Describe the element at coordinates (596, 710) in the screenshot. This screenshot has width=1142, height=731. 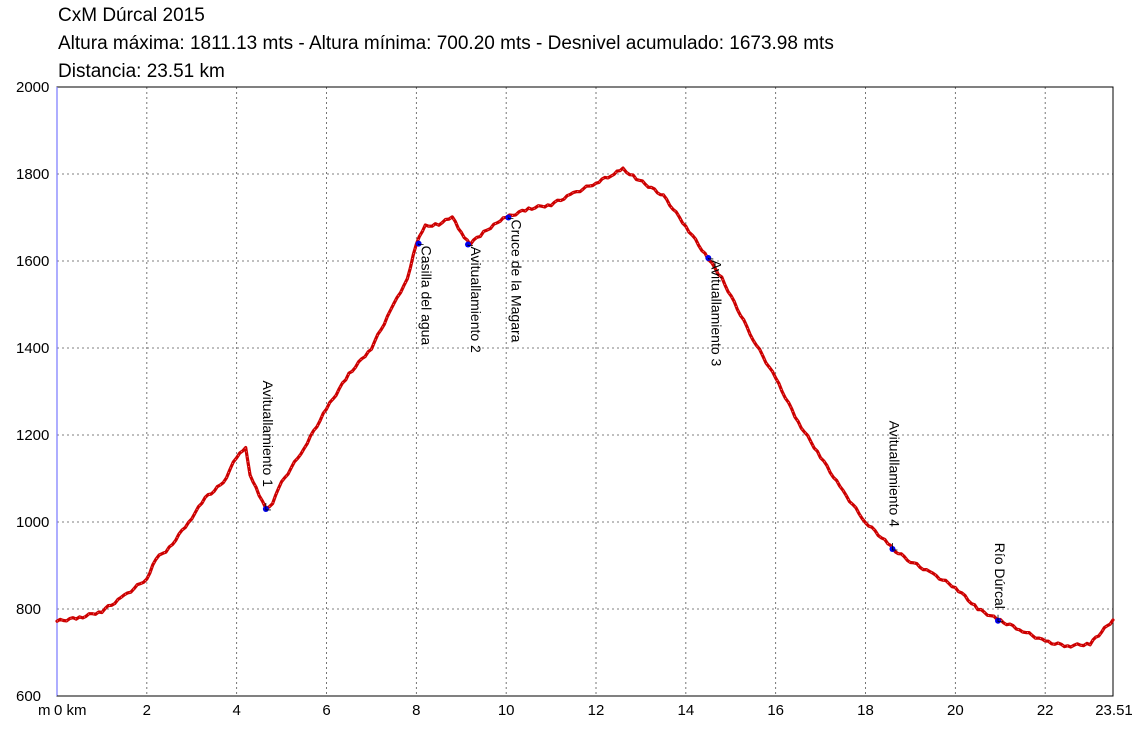
I see `x-tick-label: 12` at that location.